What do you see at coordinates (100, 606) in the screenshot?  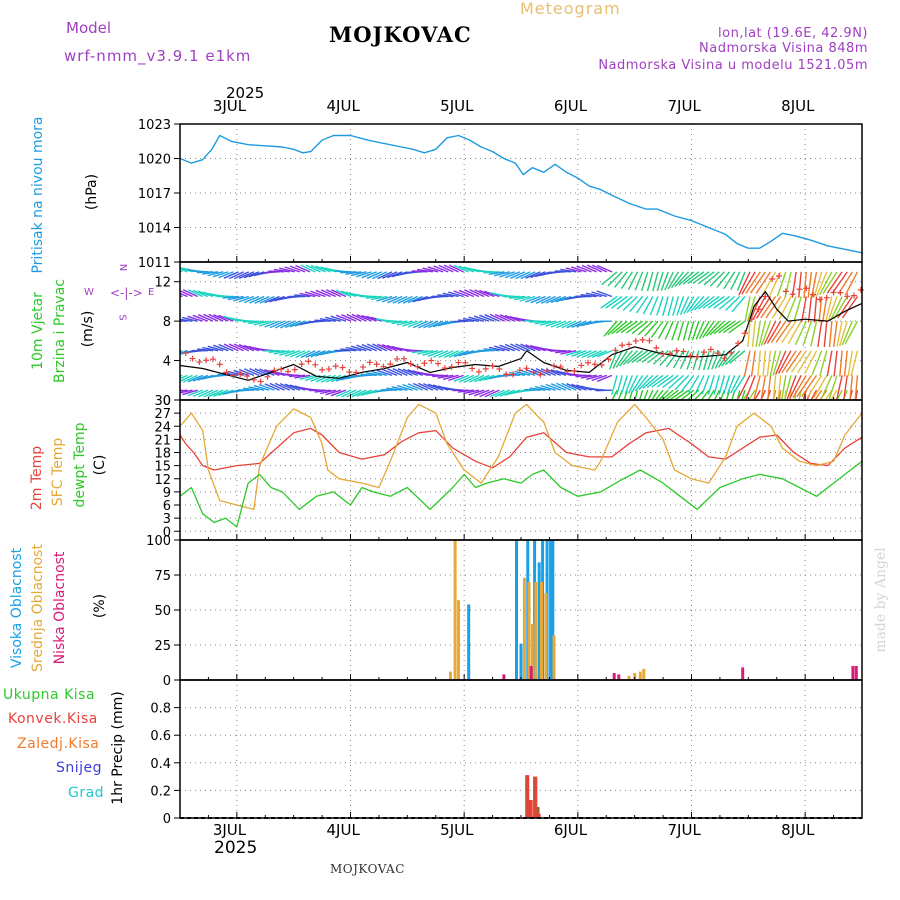 I see `cloud-unit: (%)` at bounding box center [100, 606].